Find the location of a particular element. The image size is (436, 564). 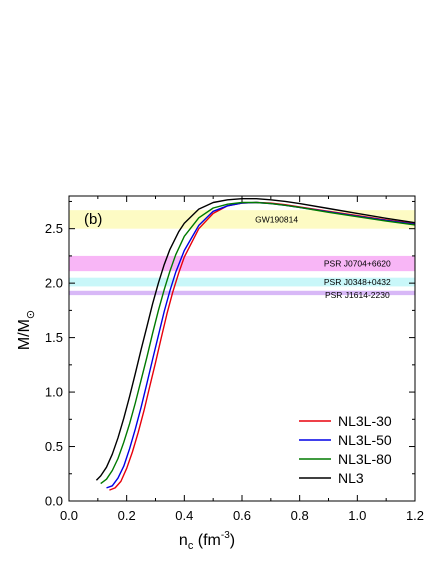

x-axis-label: nc (fm-3) is located at coordinates (207, 541).